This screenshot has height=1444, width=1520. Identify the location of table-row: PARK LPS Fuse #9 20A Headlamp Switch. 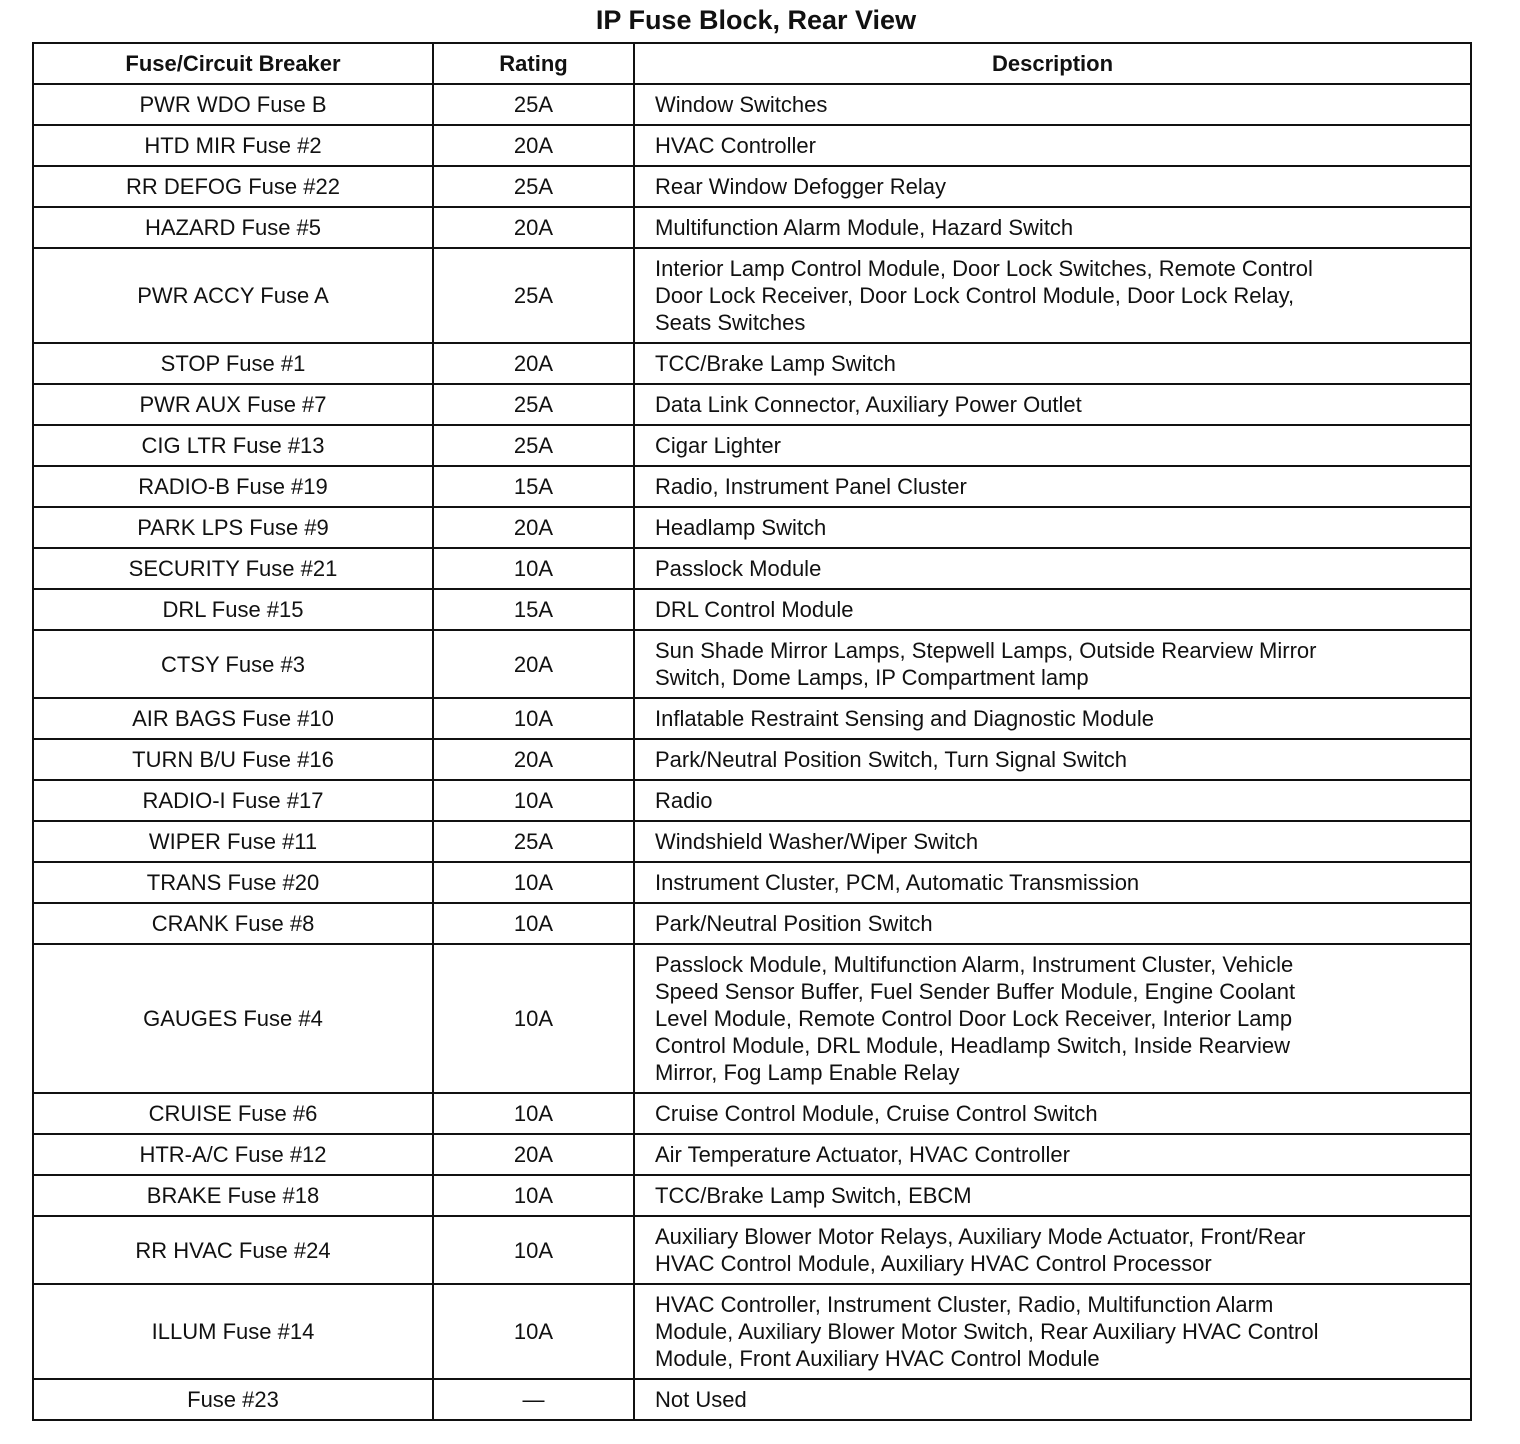
(752, 527).